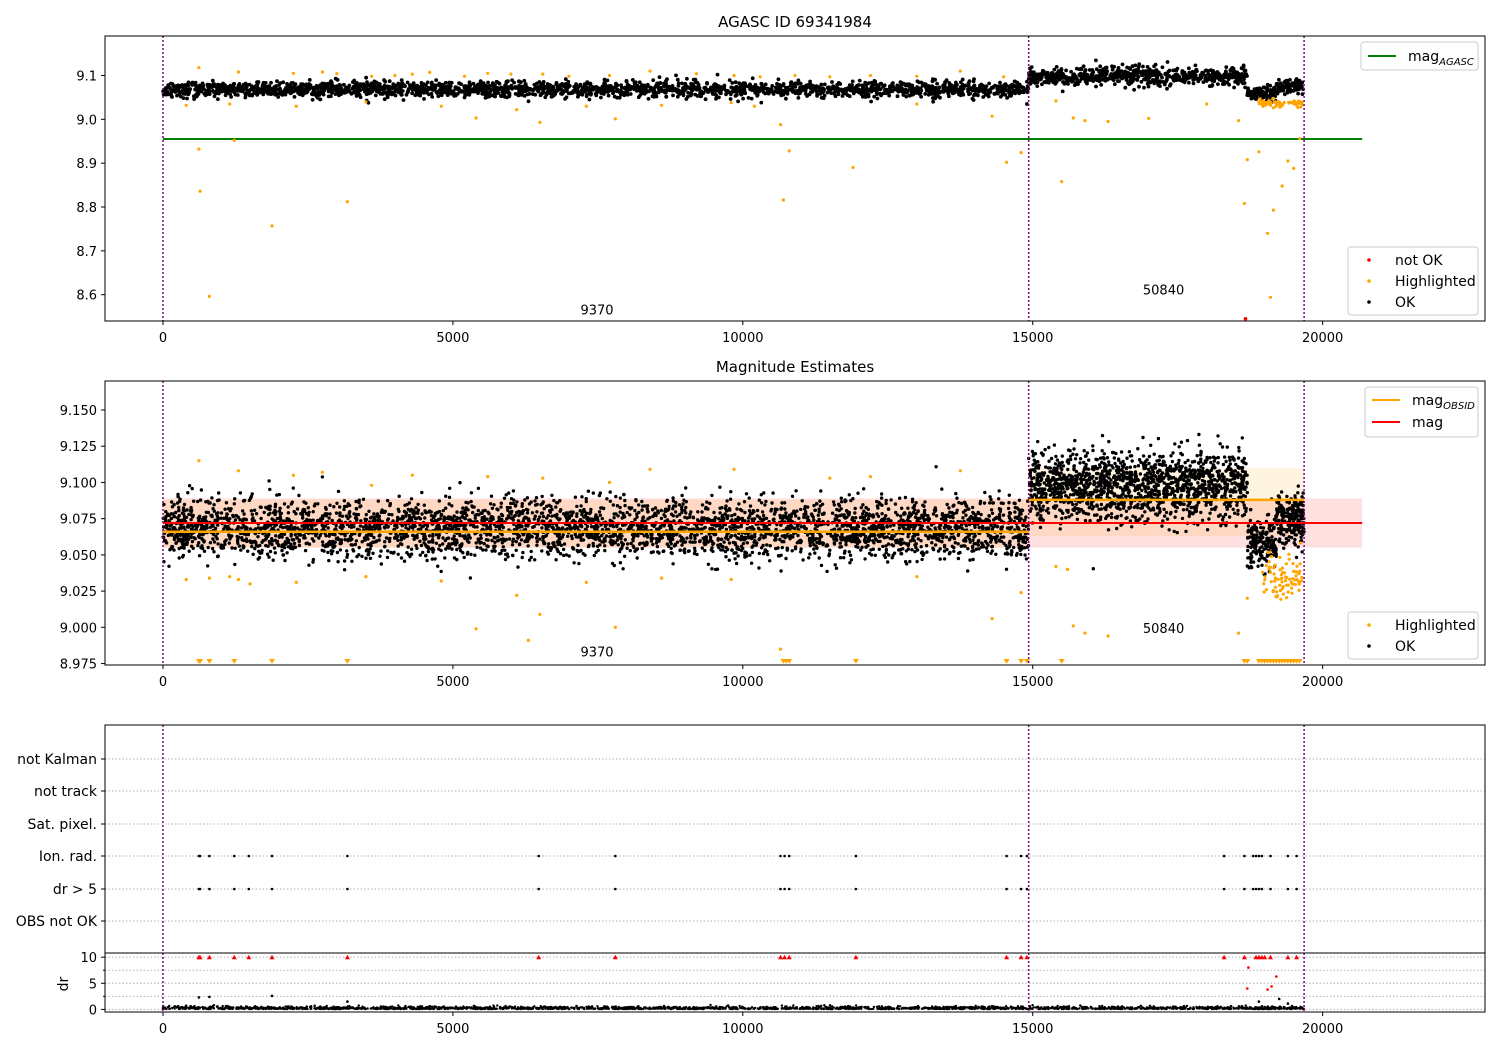  Describe the element at coordinates (1413, 281) in the screenshot. I see `legend-frame` at that location.